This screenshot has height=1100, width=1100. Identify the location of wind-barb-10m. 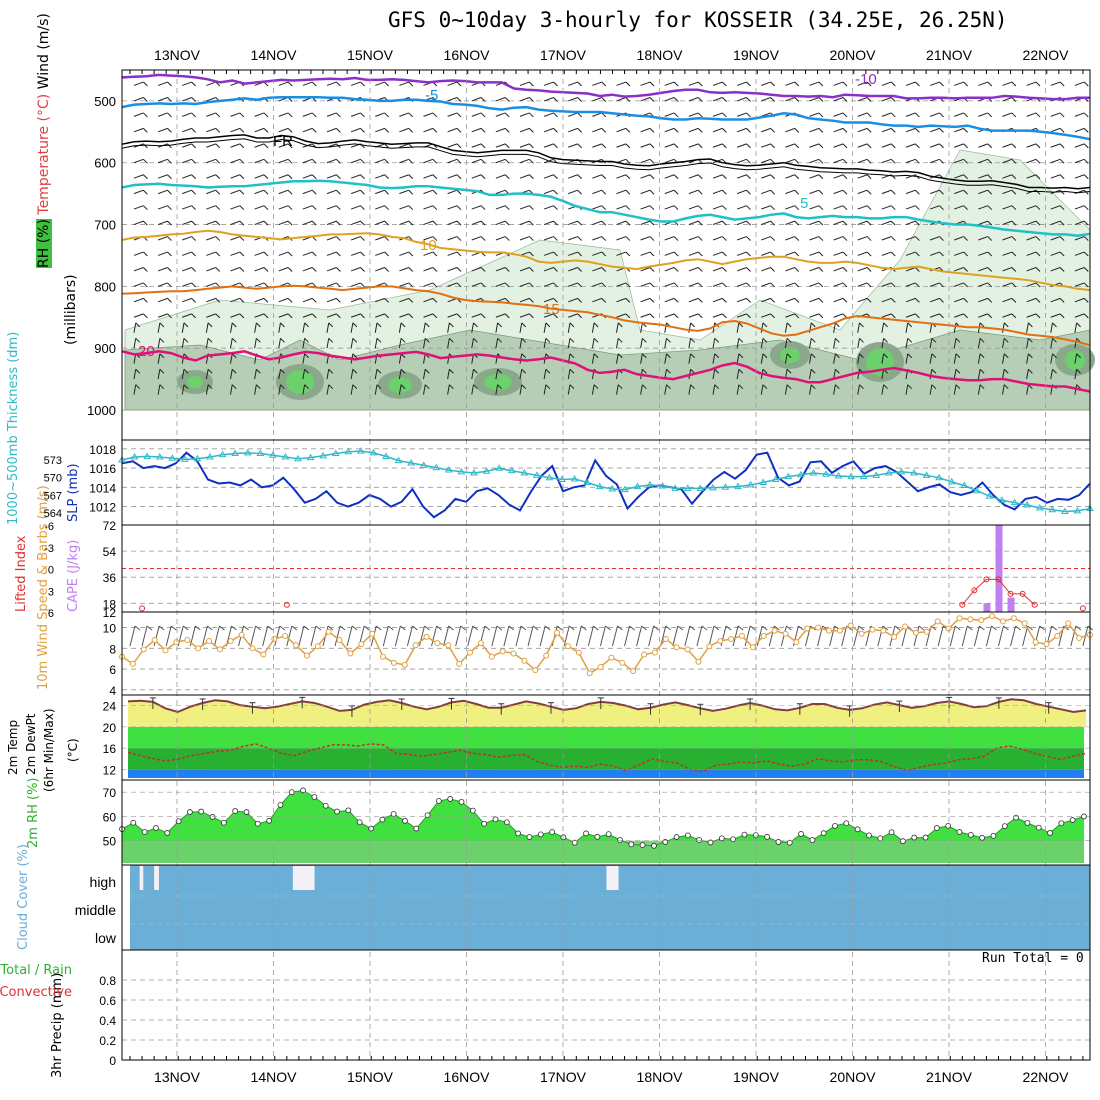
(409, 636).